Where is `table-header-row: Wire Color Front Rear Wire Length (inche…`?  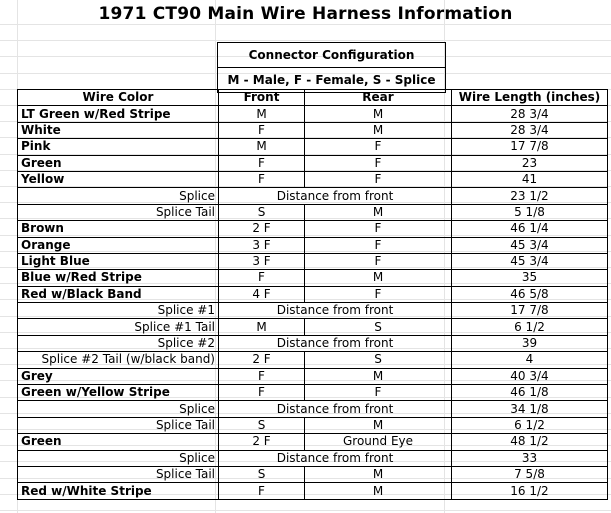
table-header-row: Wire Color Front Rear Wire Length (inche… is located at coordinates (312, 97).